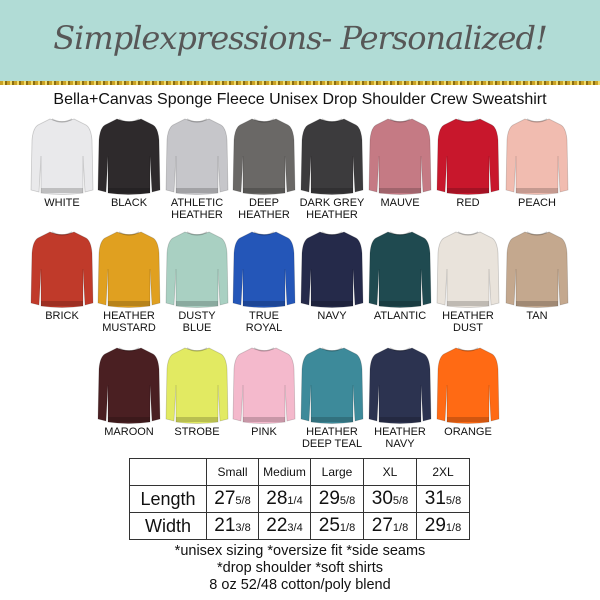 The image size is (600, 600). I want to click on measurement-cell: 251/8, so click(337, 526).